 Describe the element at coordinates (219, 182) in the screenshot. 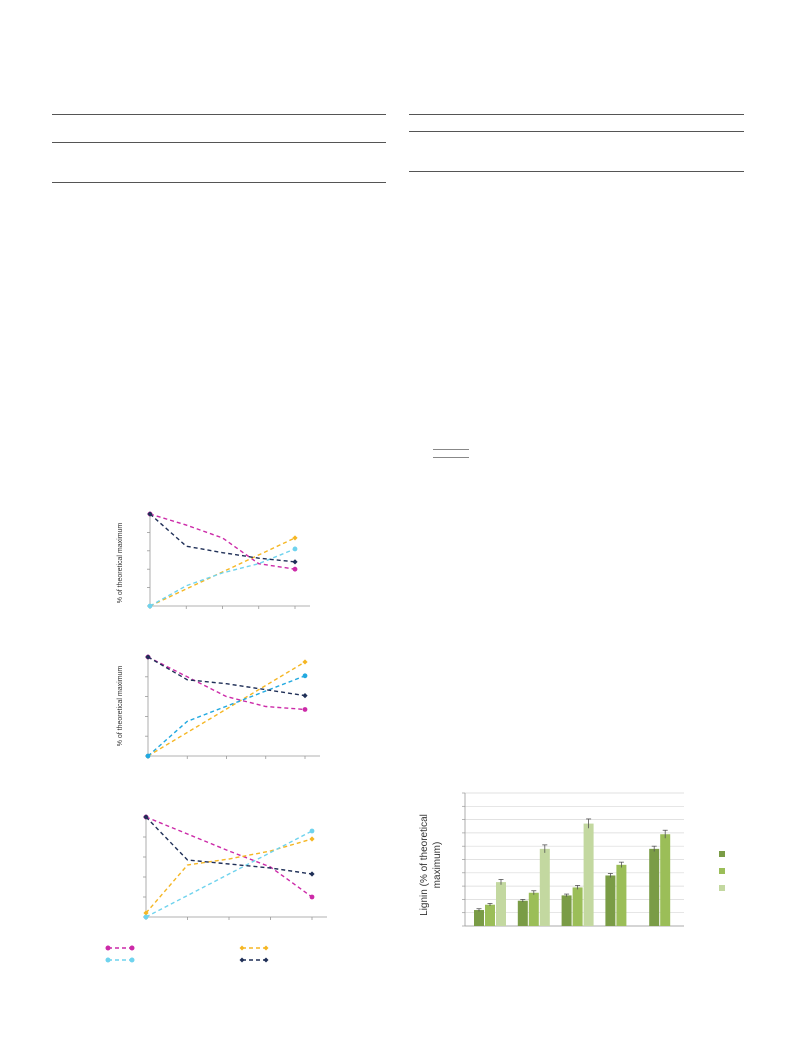

I see `left-table-bottom-rule` at that location.